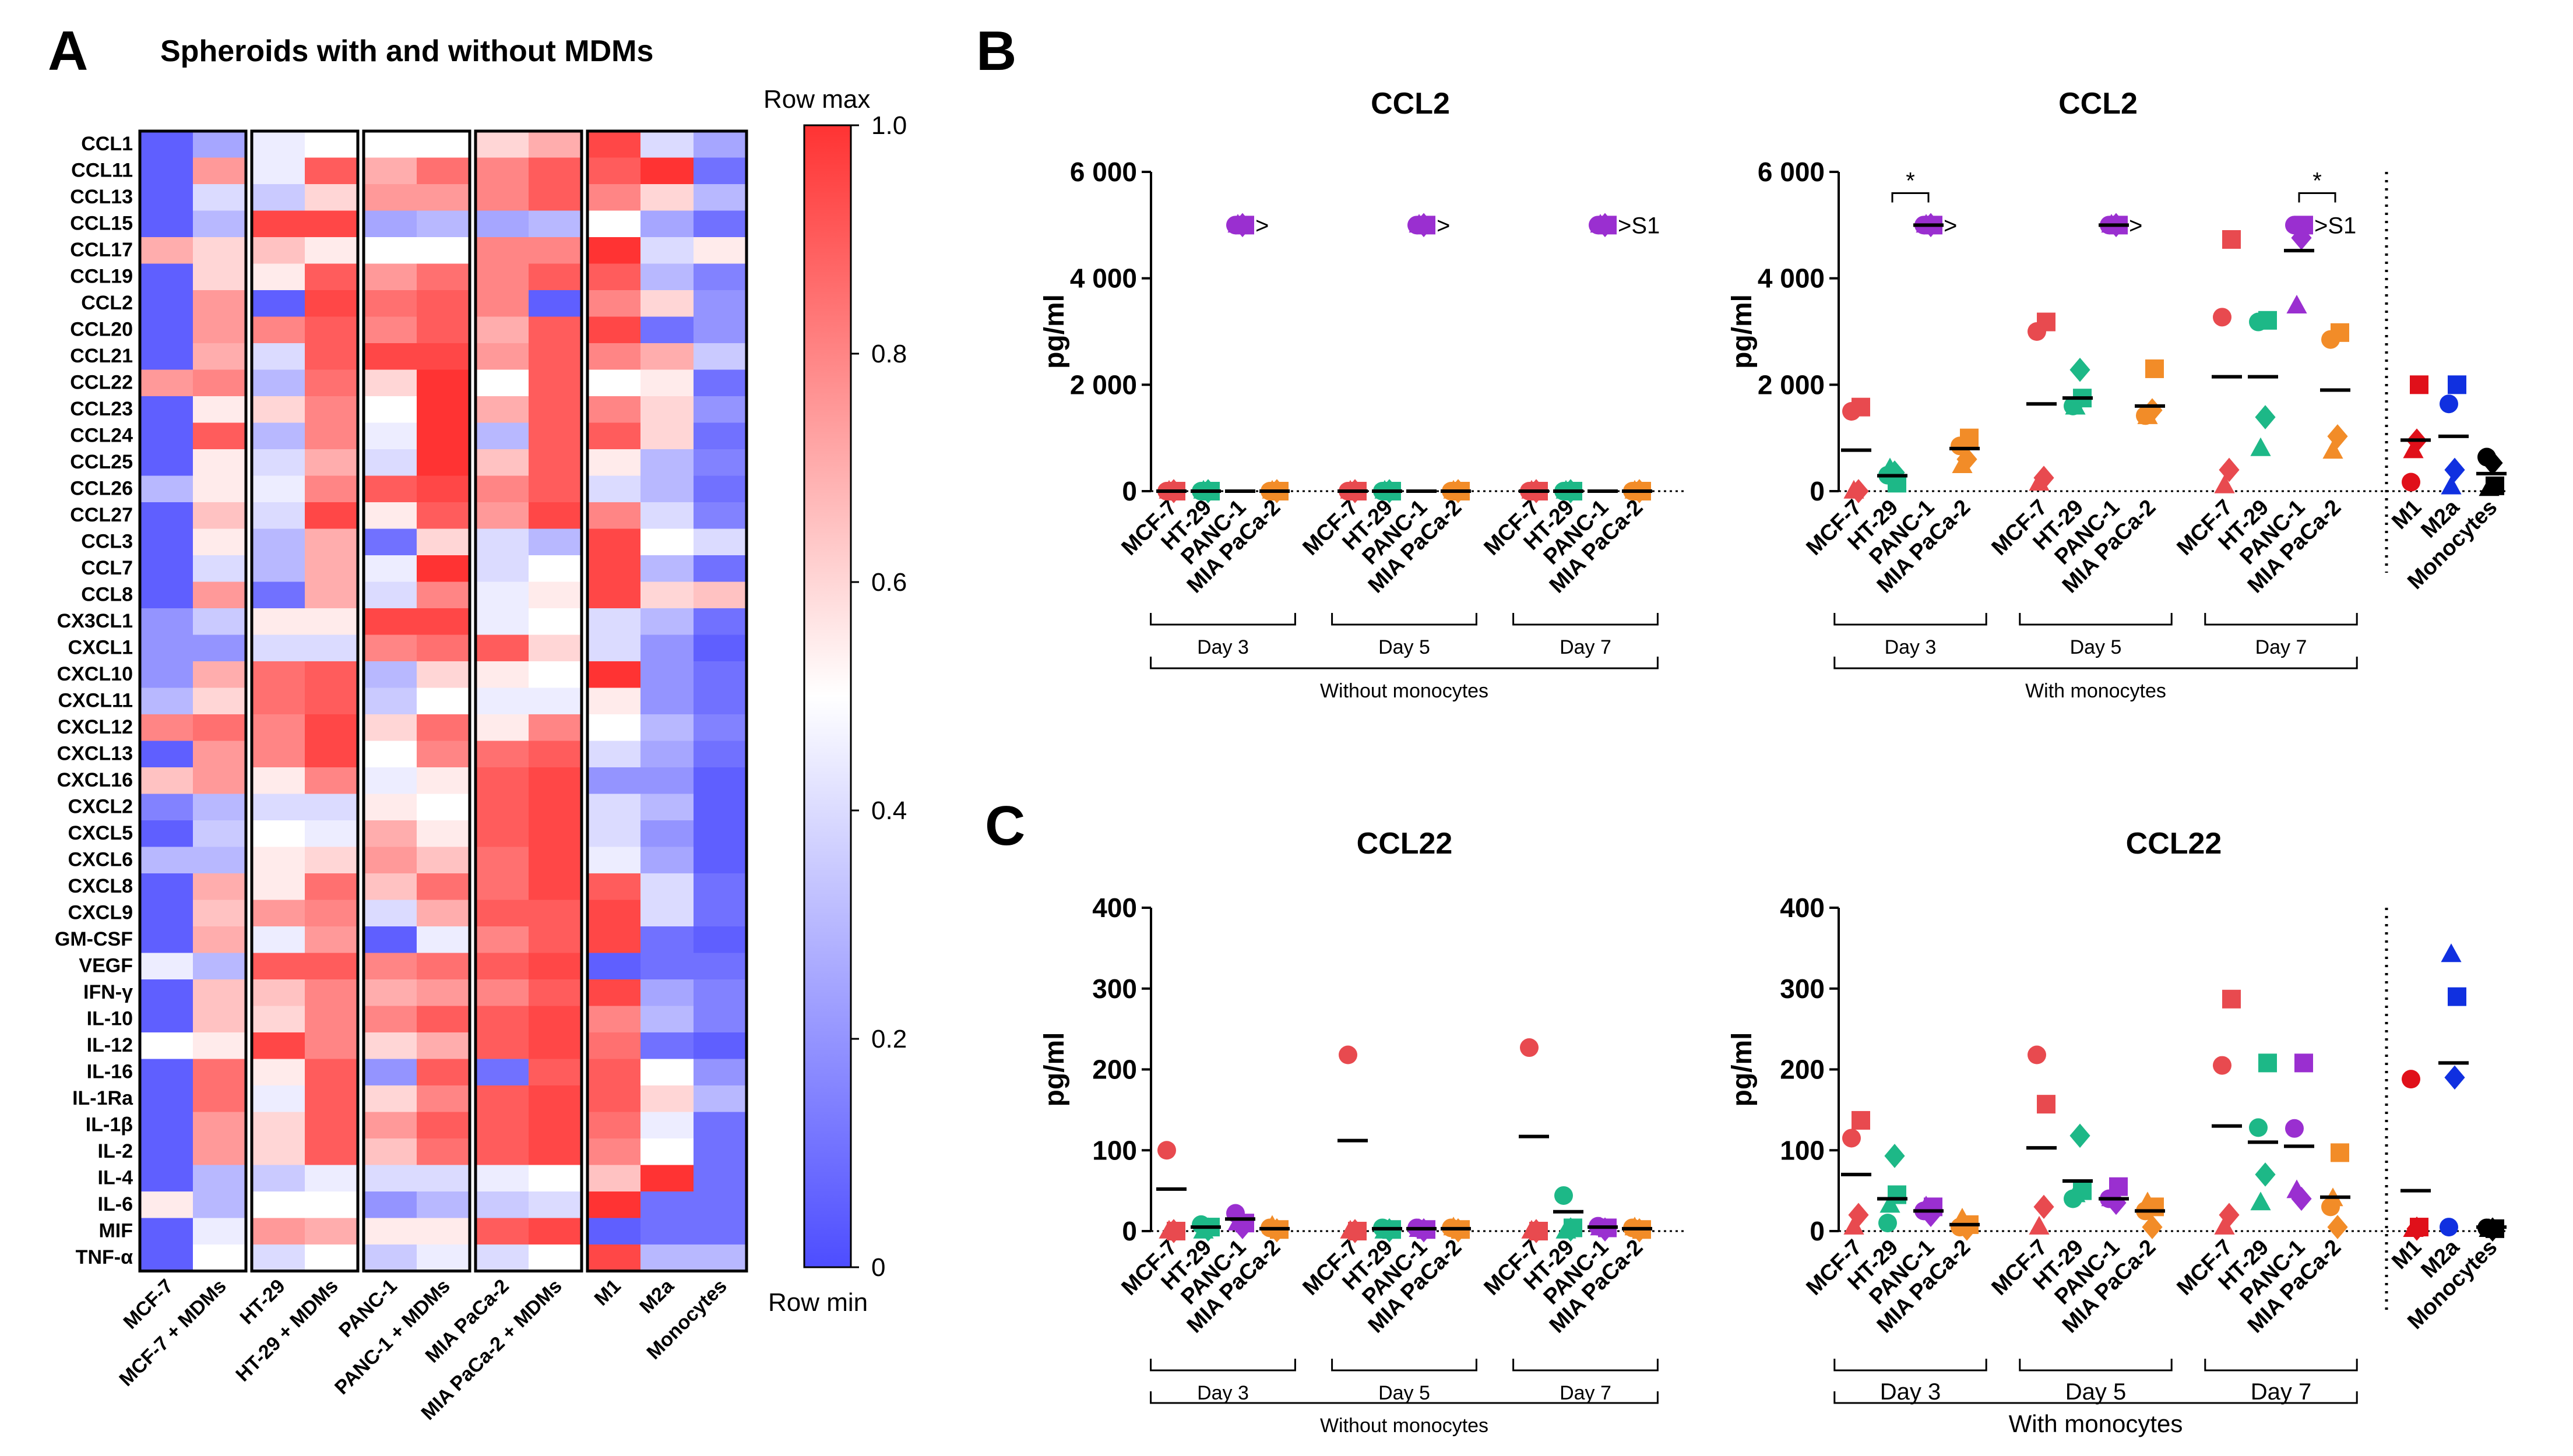 This screenshot has width=2573, height=1456. I want to click on chart-title: CCL22, so click(1405, 844).